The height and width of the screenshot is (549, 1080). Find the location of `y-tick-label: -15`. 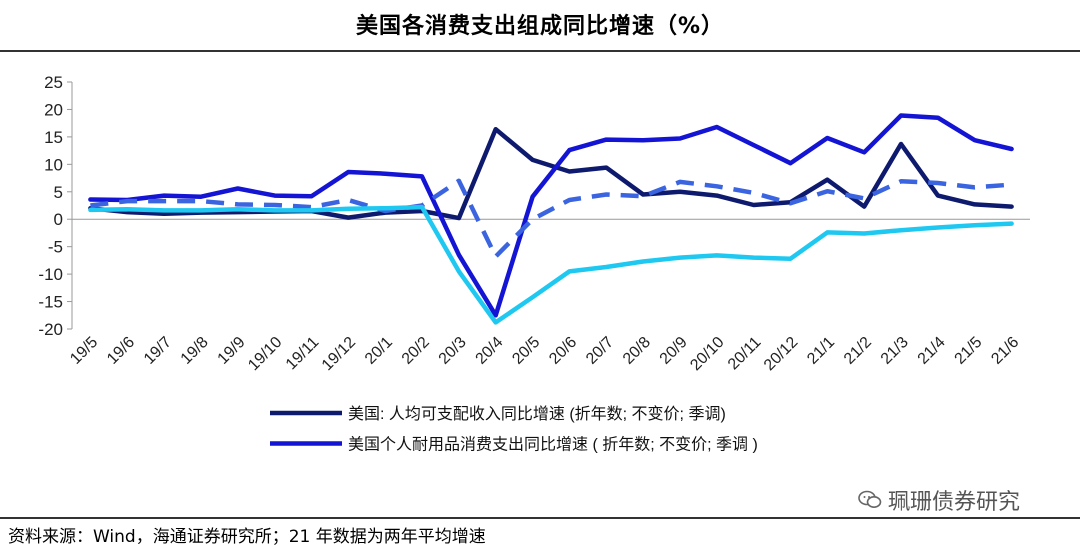

y-tick-label: -15 is located at coordinates (50, 302).